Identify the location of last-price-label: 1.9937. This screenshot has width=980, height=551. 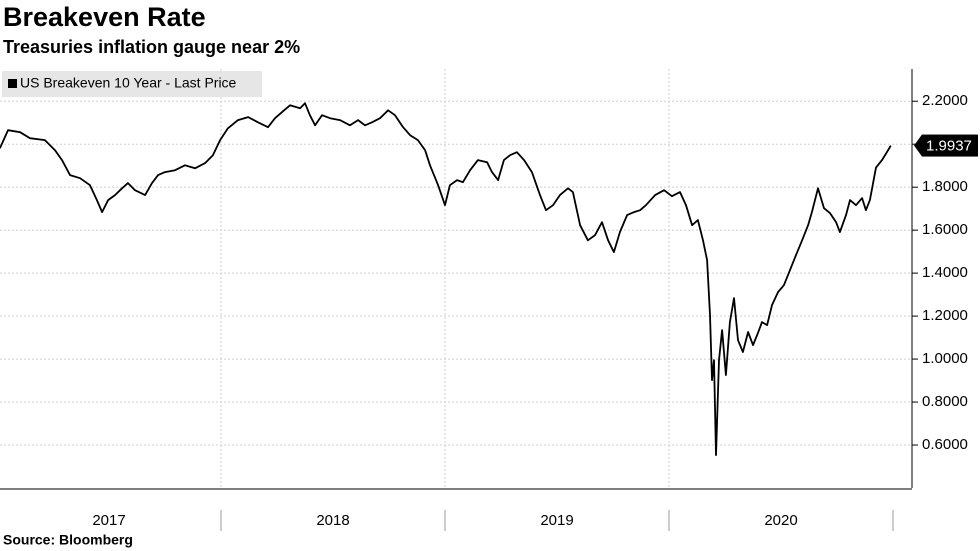
(949, 146).